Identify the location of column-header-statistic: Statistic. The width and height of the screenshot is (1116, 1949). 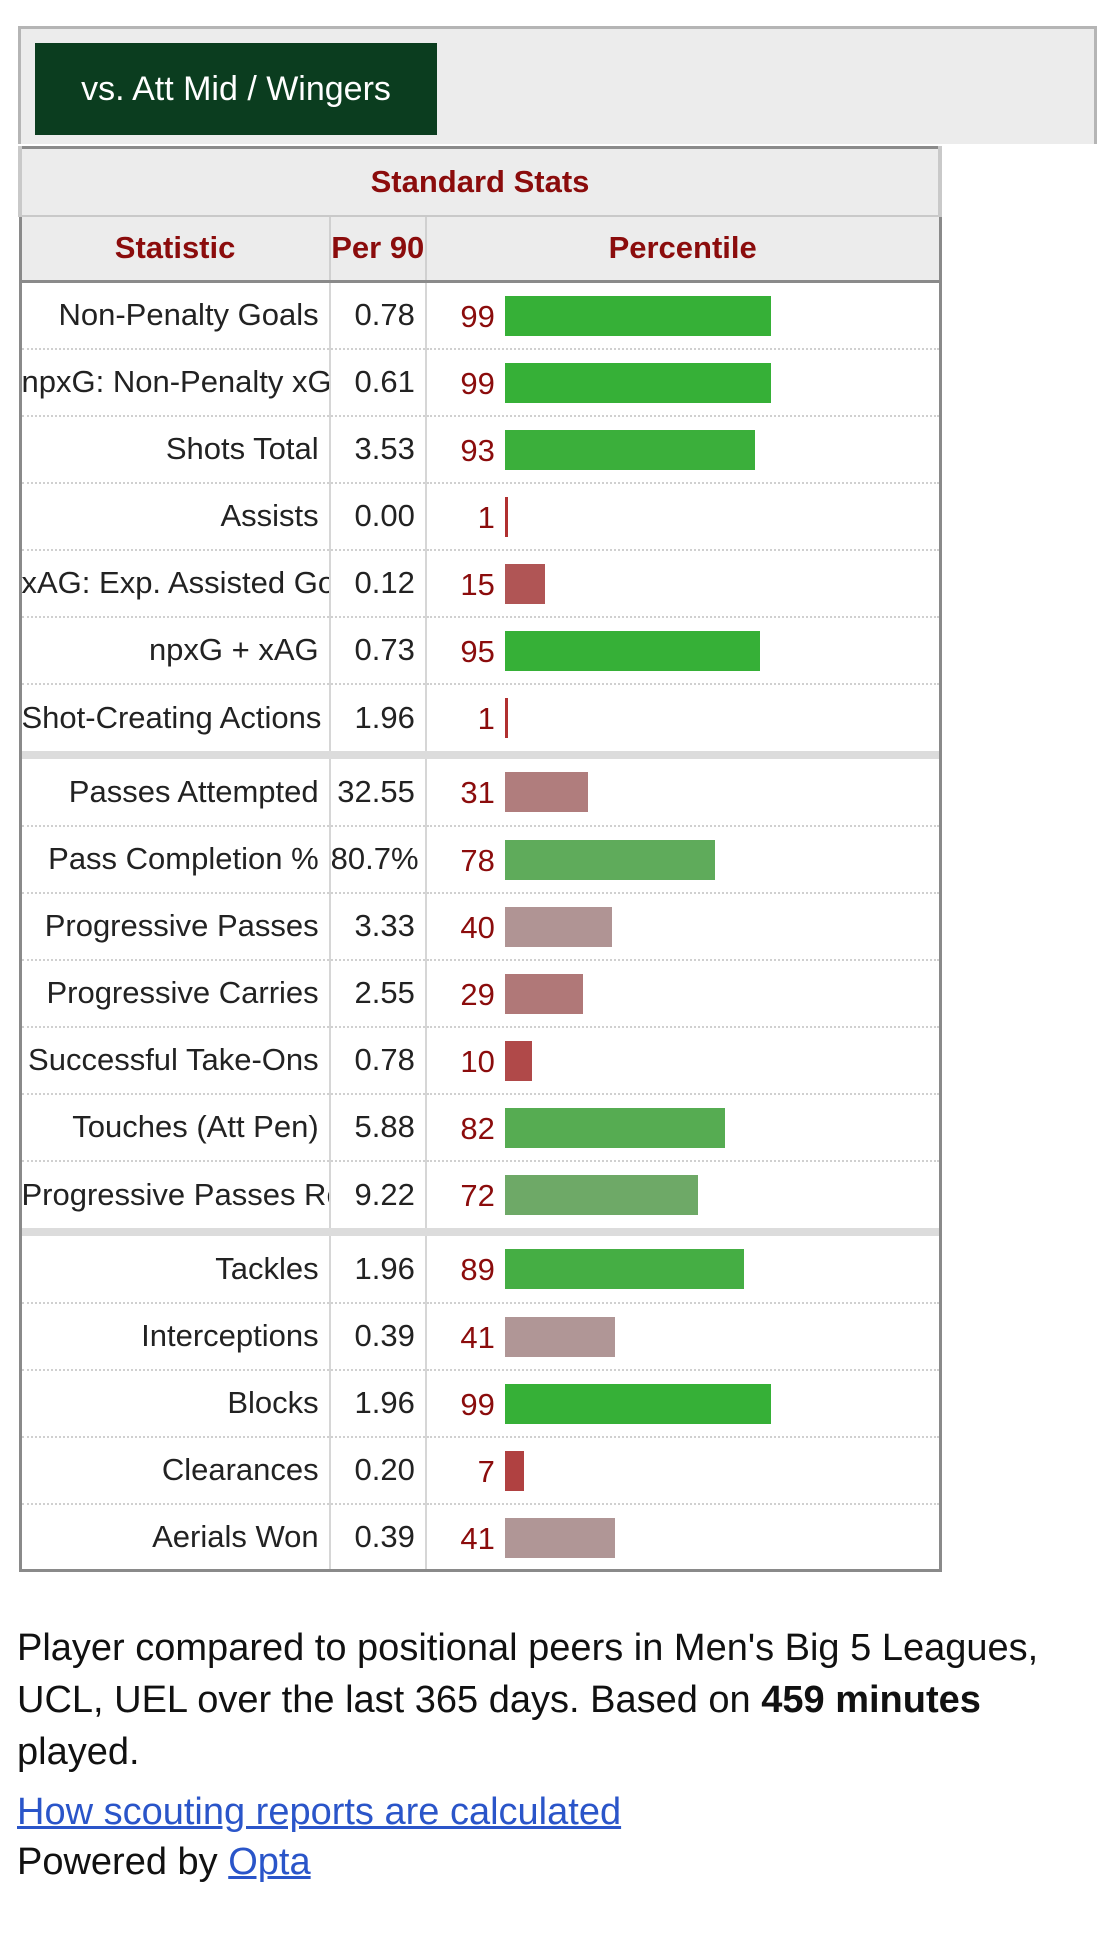
(175, 249).